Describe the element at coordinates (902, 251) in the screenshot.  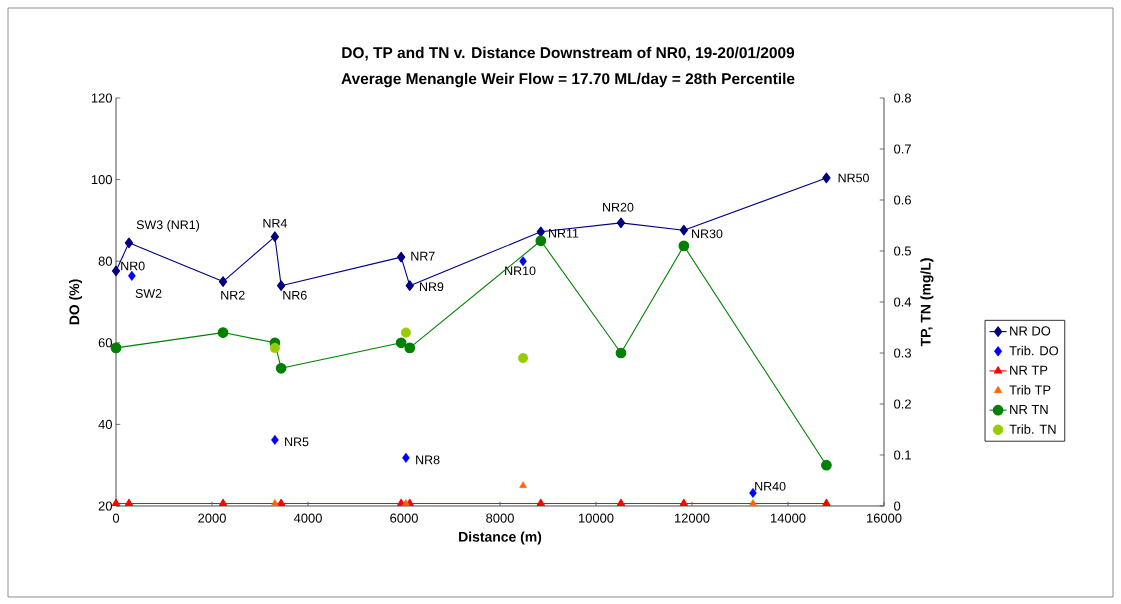
I see `y2-tick-label: 0.5` at that location.